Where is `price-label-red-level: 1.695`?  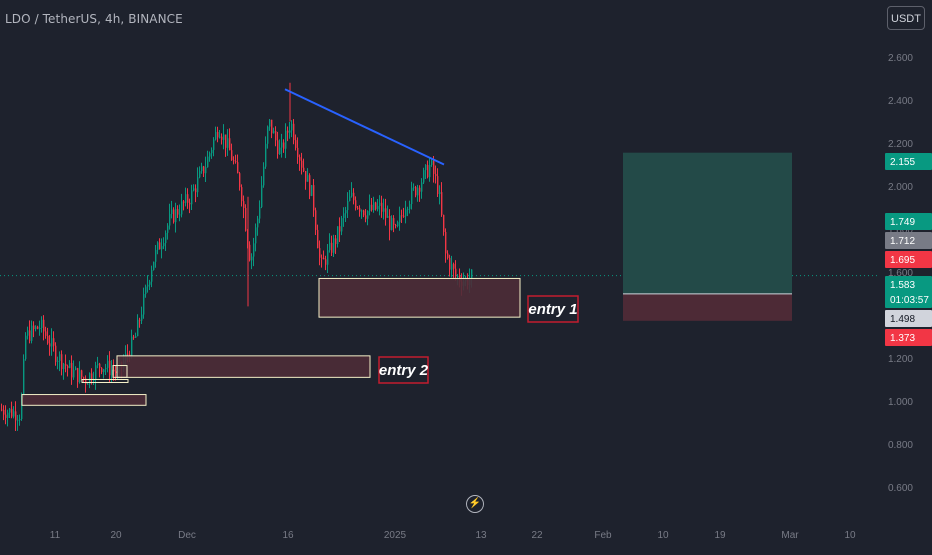 price-label-red-level: 1.695 is located at coordinates (908, 259).